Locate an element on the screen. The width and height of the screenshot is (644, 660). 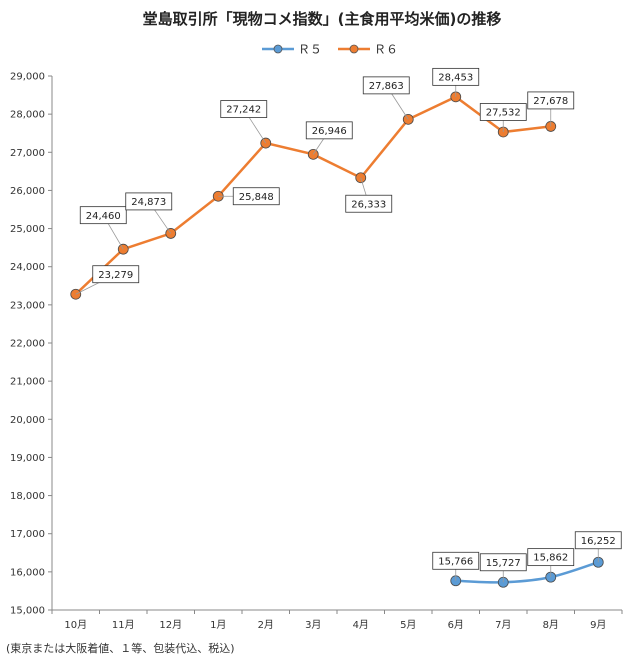
data-label: 27,532 is located at coordinates (503, 113).